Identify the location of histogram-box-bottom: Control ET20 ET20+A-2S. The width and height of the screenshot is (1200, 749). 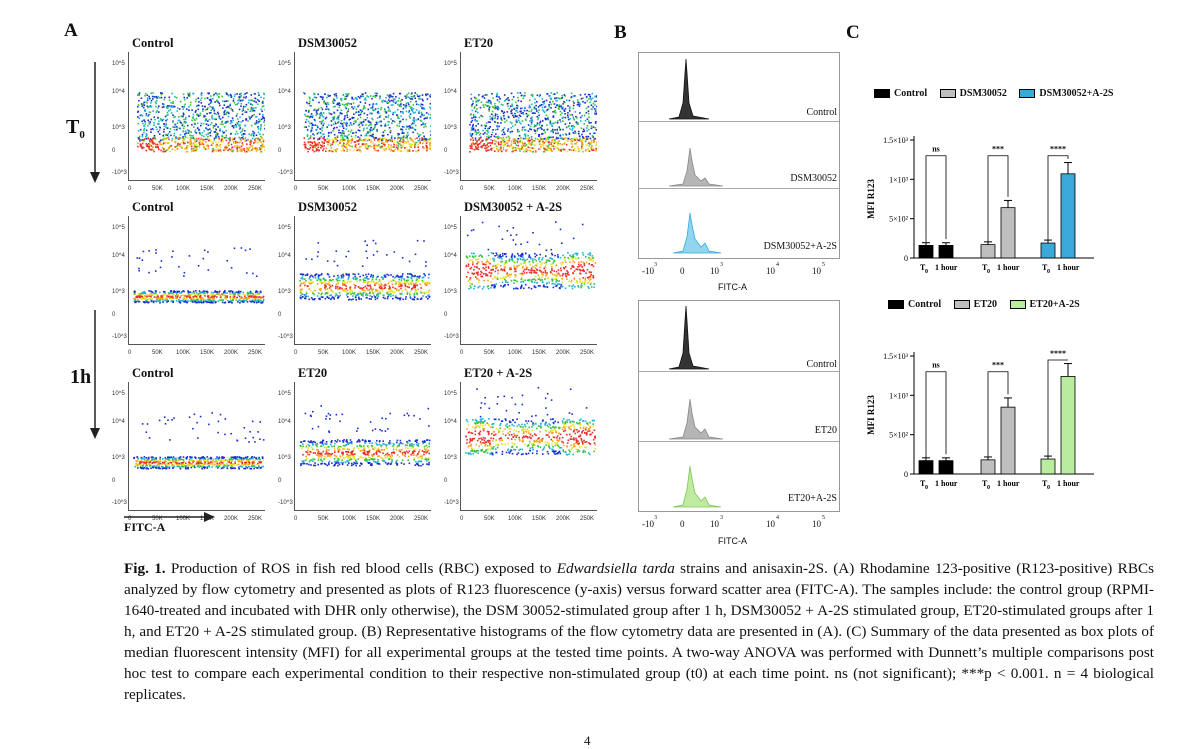
(739, 406).